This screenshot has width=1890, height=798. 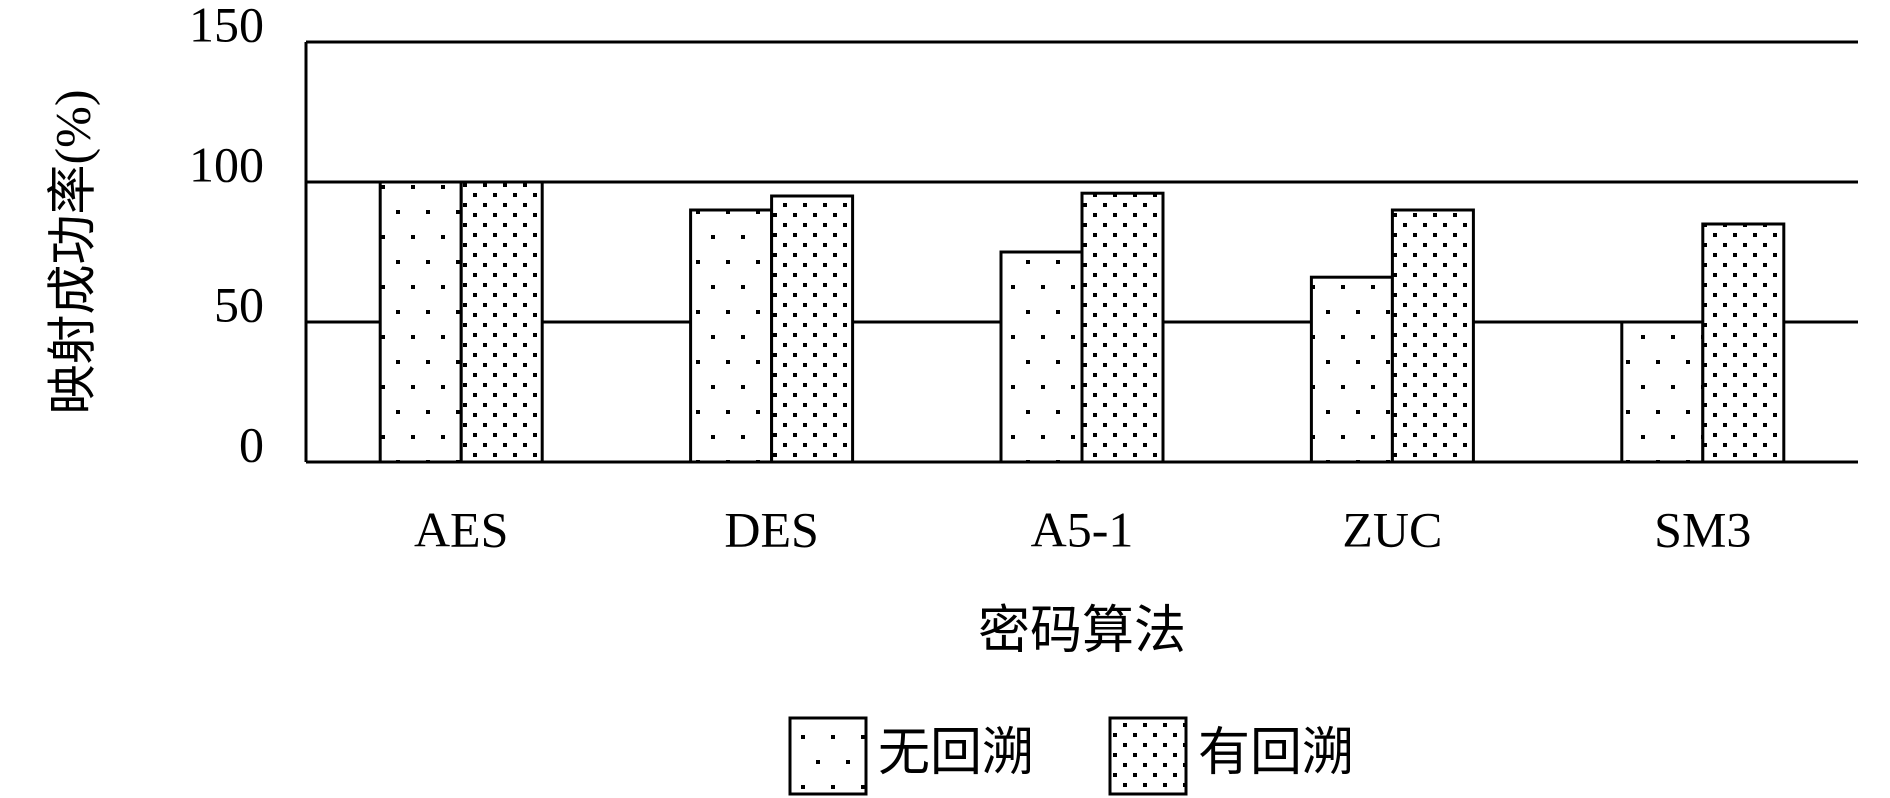 What do you see at coordinates (461, 529) in the screenshot?
I see `x-tick-label: AES` at bounding box center [461, 529].